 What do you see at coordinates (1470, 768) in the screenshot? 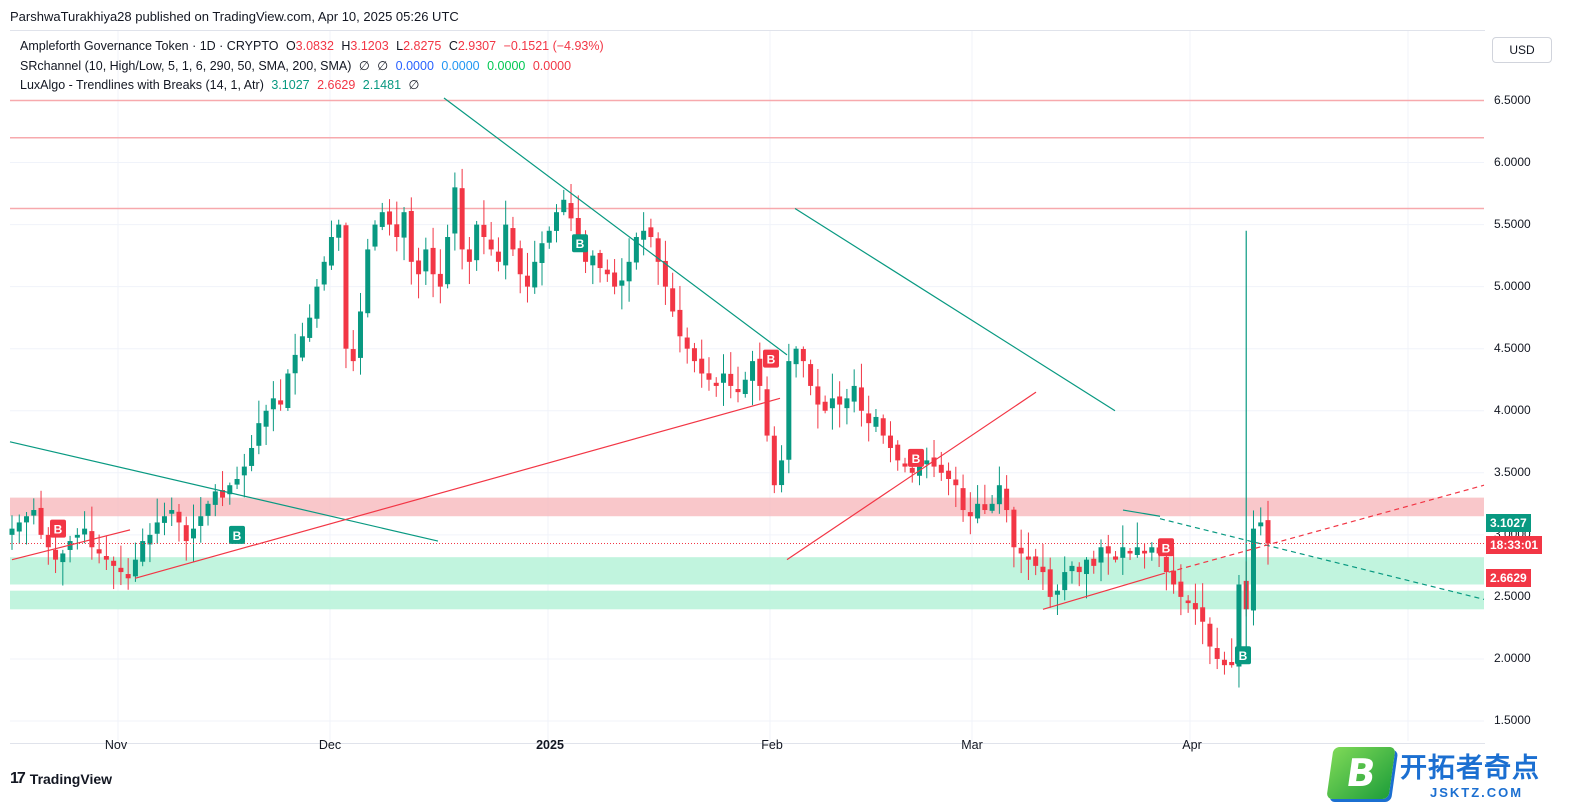
I see `watermark-cn: 开拓者奇点` at bounding box center [1470, 768].